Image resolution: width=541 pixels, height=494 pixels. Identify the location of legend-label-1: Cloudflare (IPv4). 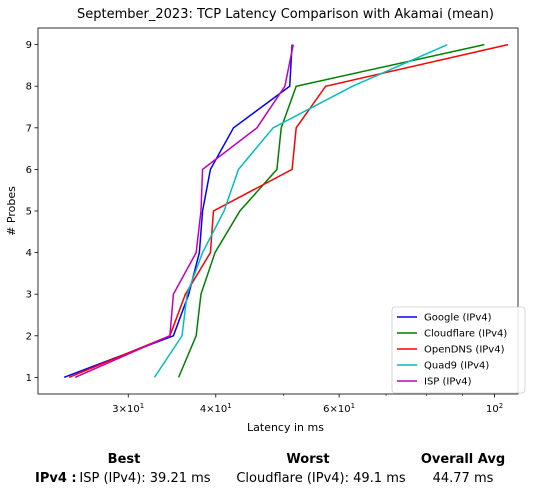
(465, 334).